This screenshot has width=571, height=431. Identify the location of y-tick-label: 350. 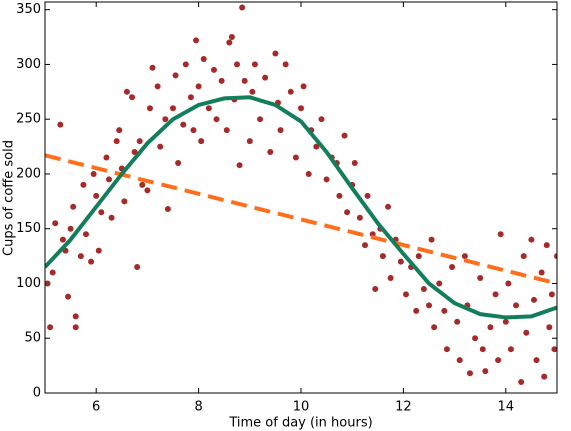
(28, 9).